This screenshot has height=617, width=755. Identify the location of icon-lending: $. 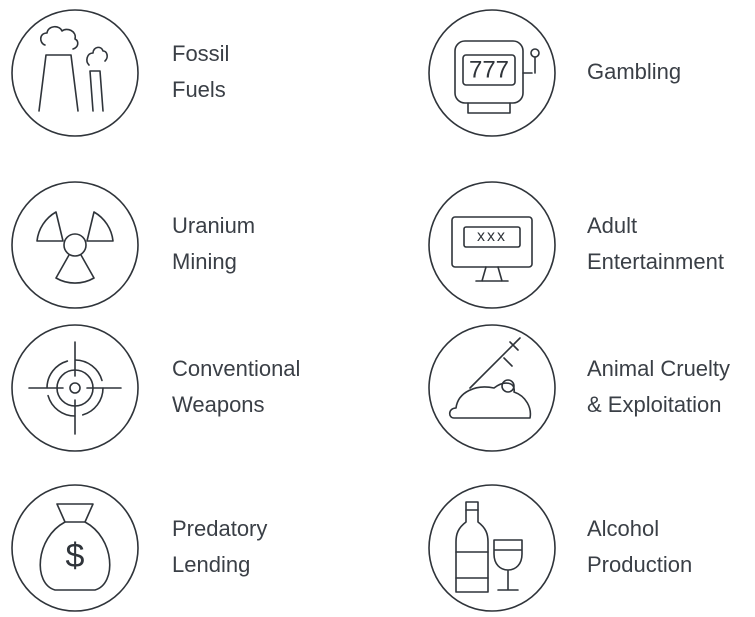
(75, 548).